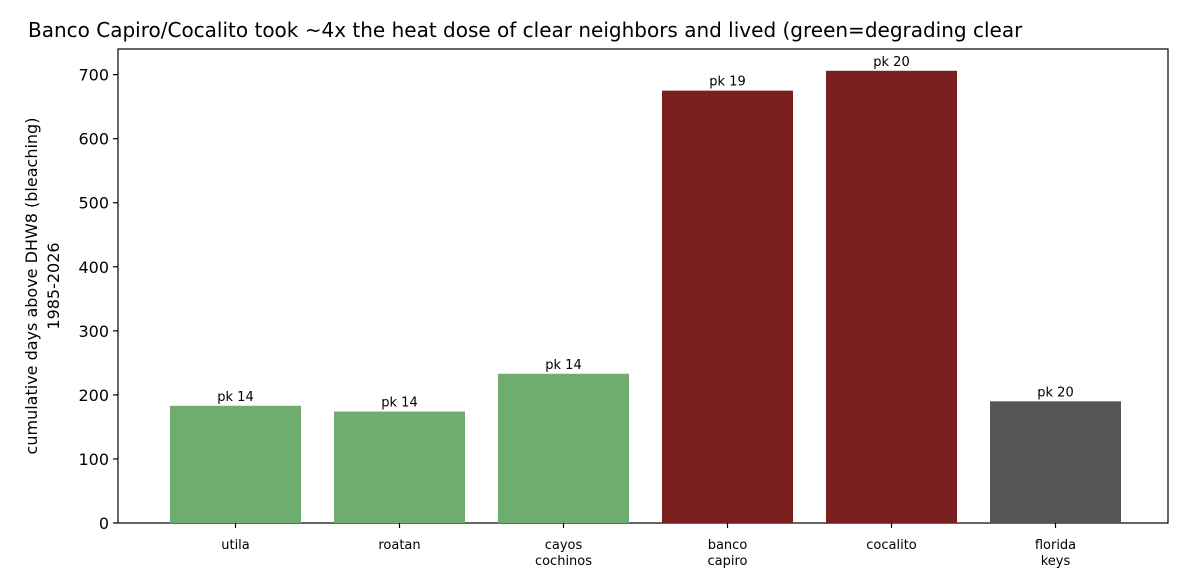 Image resolution: width=1190 pixels, height=588 pixels. Describe the element at coordinates (93, 139) in the screenshot. I see `y-tick-label: 600` at that location.